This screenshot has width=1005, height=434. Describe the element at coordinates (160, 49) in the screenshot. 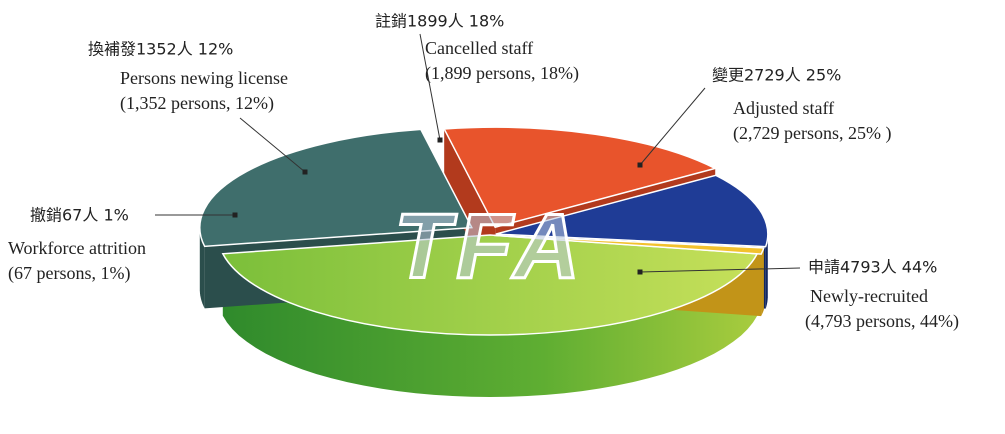

I see `label-zh: 換補發1352人 12%` at that location.